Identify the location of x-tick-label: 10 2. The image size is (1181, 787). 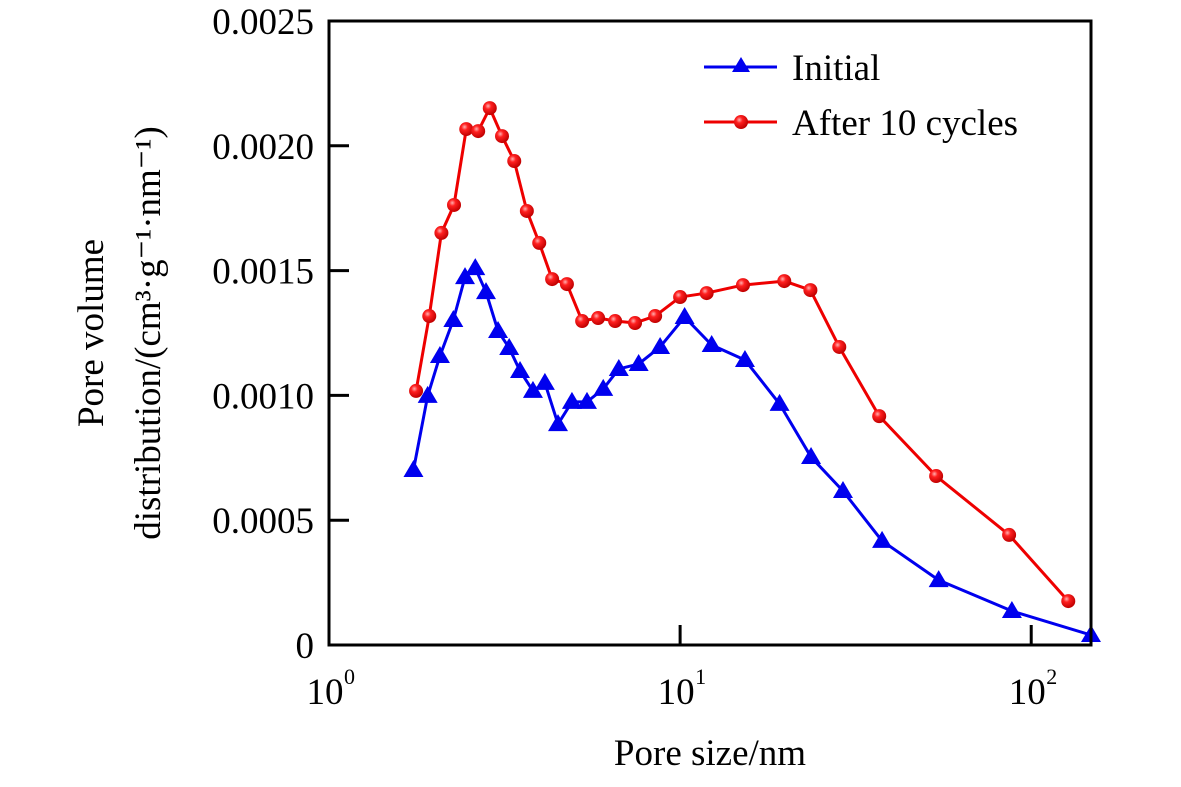
(1033, 688).